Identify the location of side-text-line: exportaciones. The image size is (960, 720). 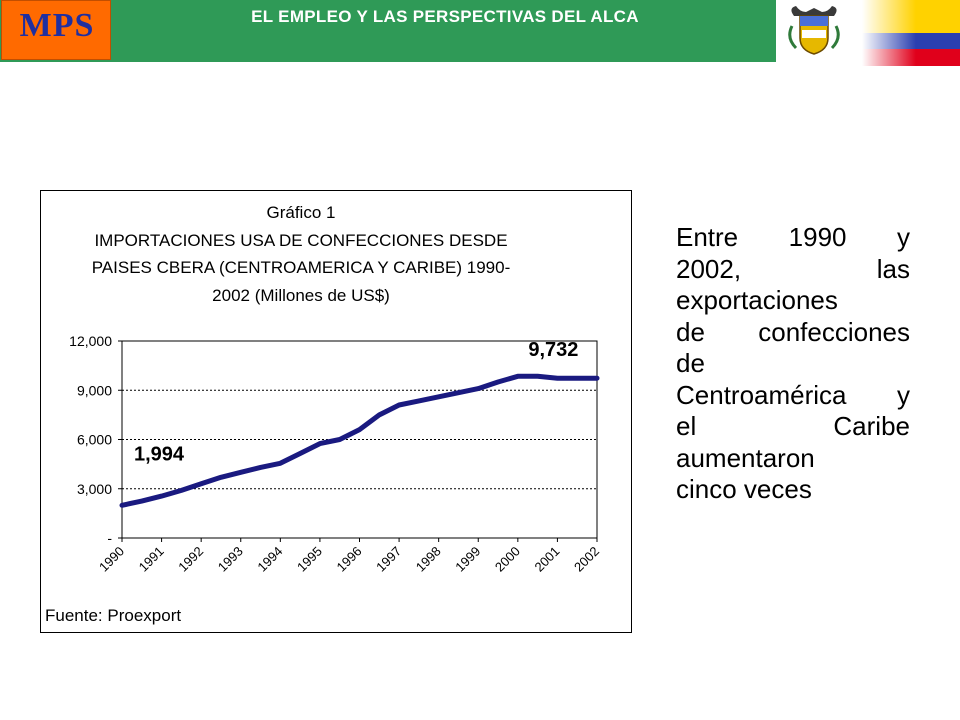
(757, 300).